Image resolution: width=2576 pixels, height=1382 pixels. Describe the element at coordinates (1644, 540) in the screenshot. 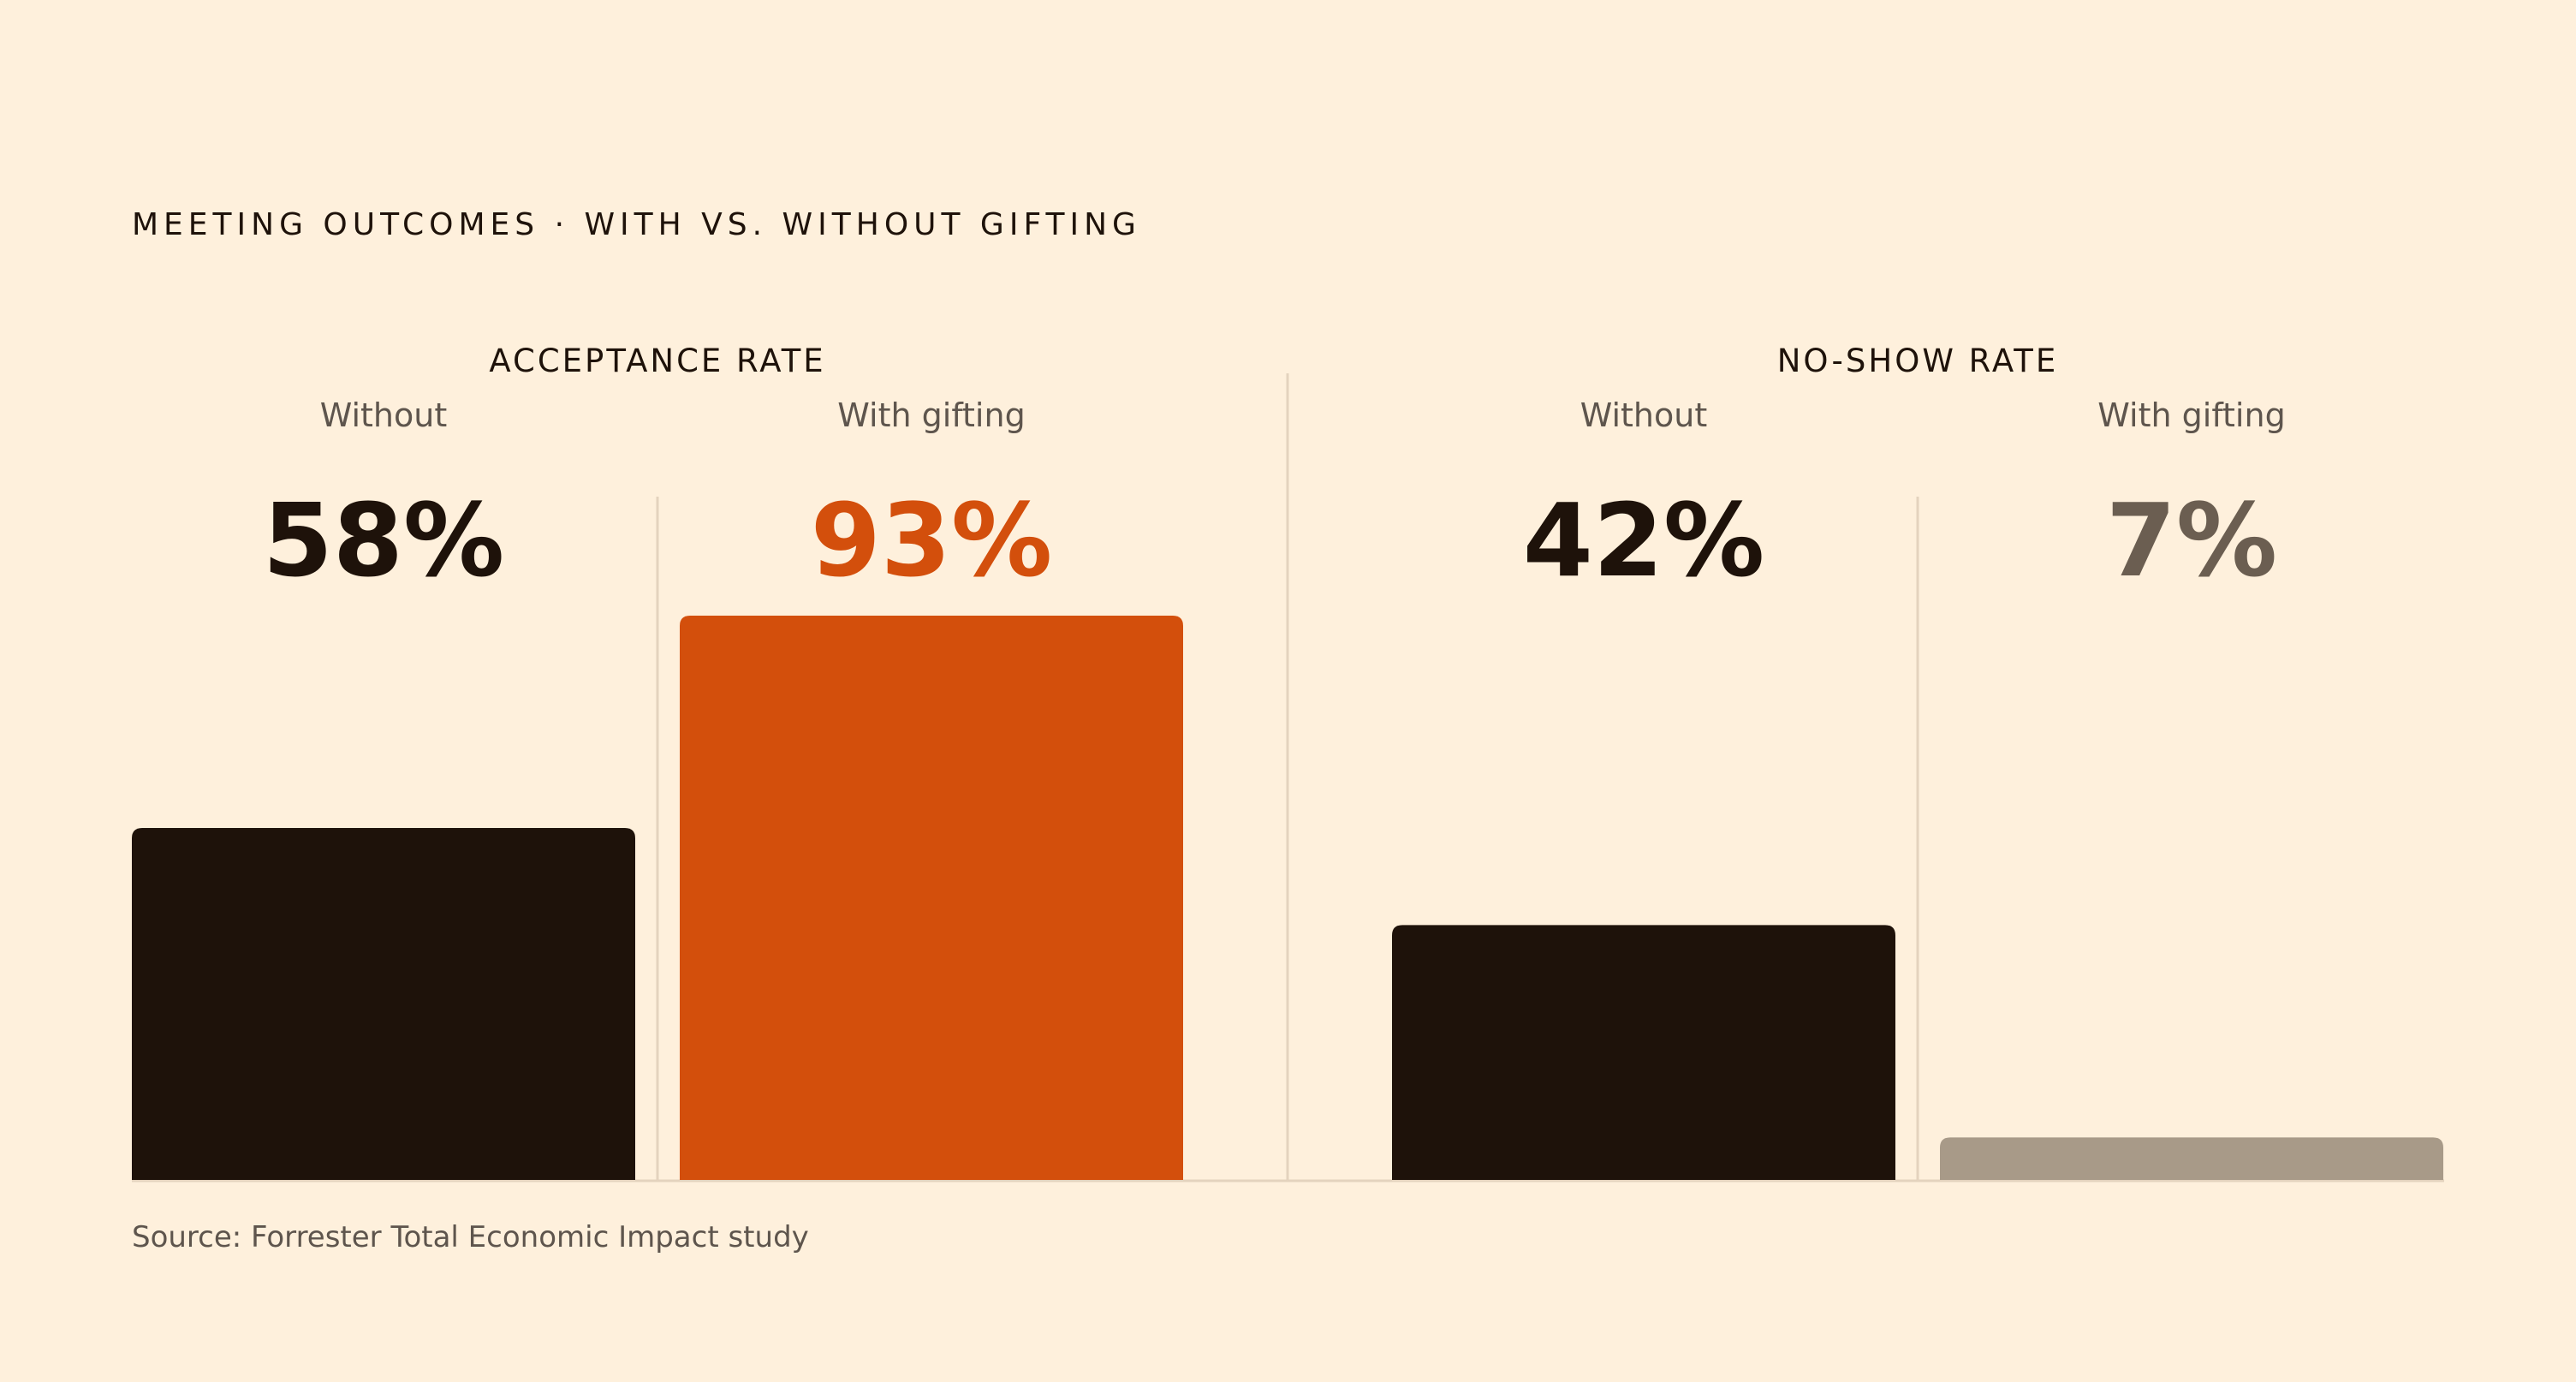

I see `value-label: 42%` at that location.